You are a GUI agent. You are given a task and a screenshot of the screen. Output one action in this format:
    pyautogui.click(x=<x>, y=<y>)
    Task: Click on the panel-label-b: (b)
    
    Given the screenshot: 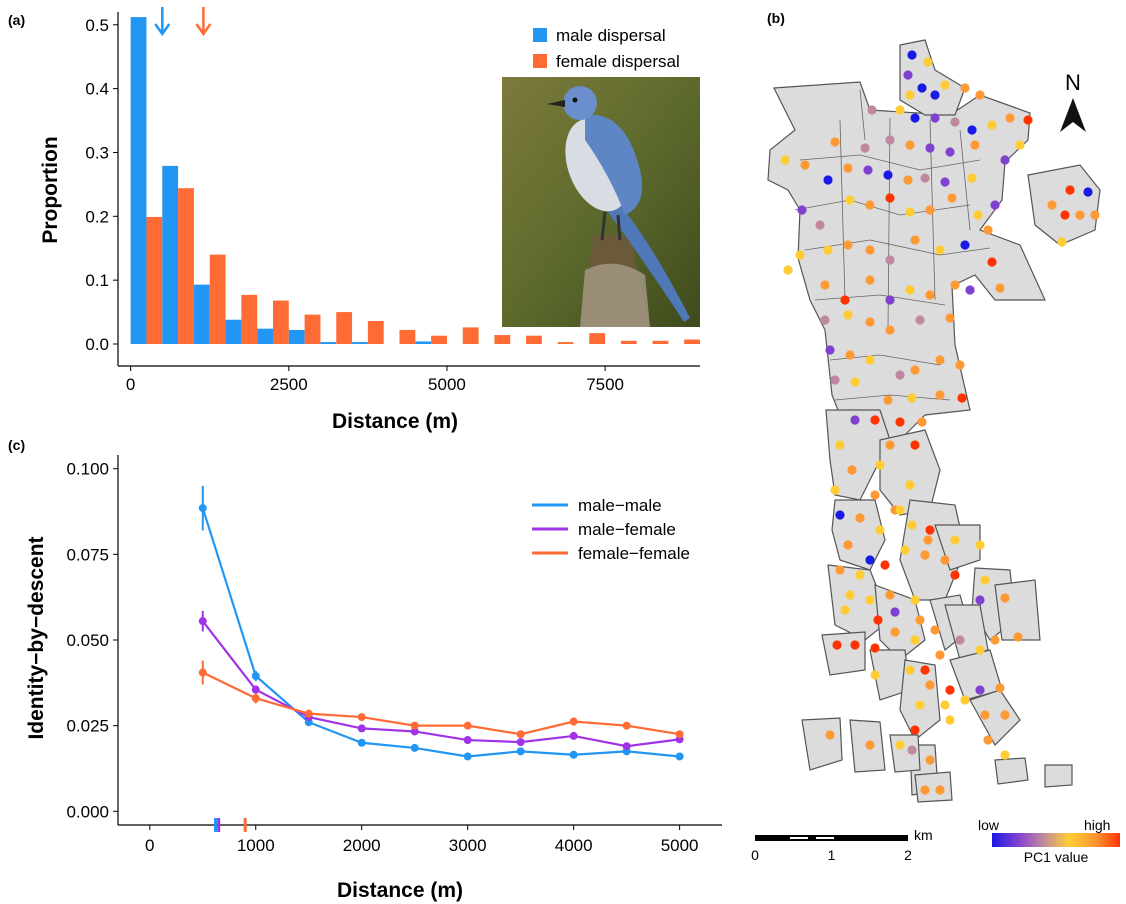 What is the action you would take?
    pyautogui.click(x=776, y=18)
    